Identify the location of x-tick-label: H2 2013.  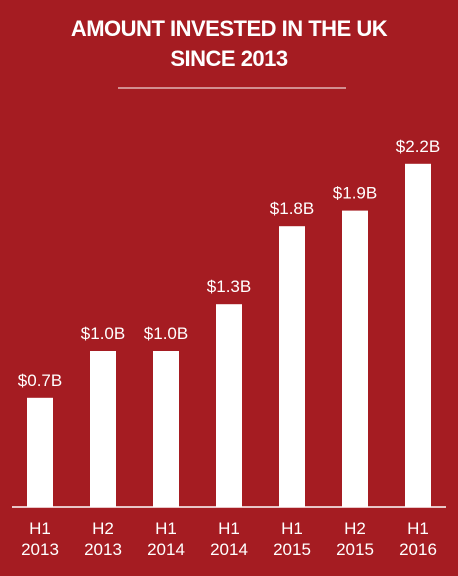
(103, 539).